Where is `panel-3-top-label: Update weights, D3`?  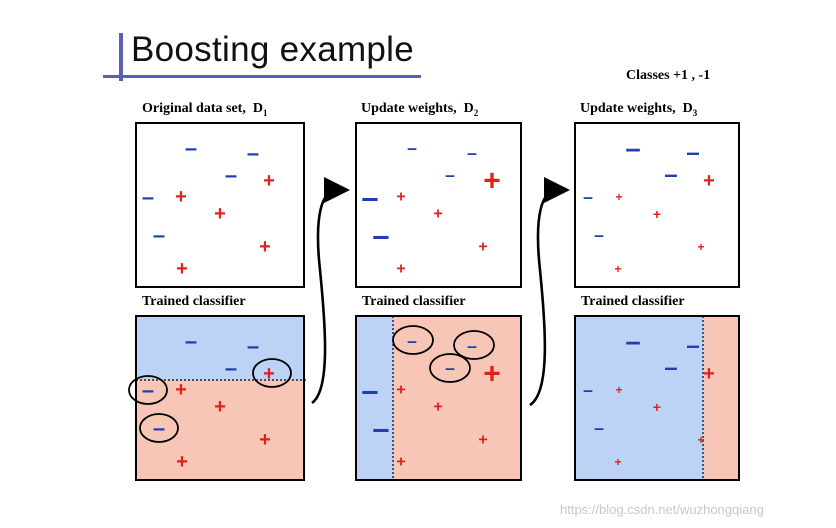 panel-3-top-label: Update weights, D3 is located at coordinates (639, 109).